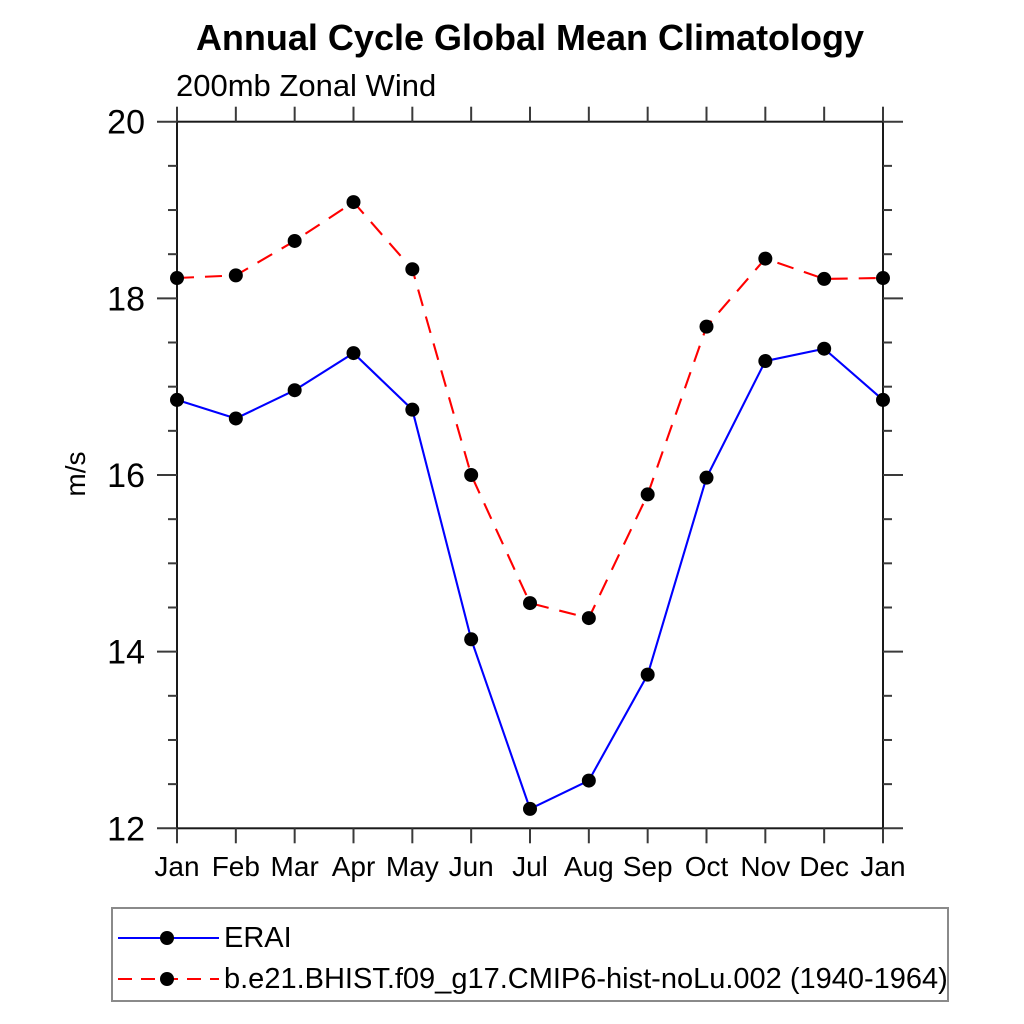  I want to click on x-tick-label: Dec, so click(824, 866).